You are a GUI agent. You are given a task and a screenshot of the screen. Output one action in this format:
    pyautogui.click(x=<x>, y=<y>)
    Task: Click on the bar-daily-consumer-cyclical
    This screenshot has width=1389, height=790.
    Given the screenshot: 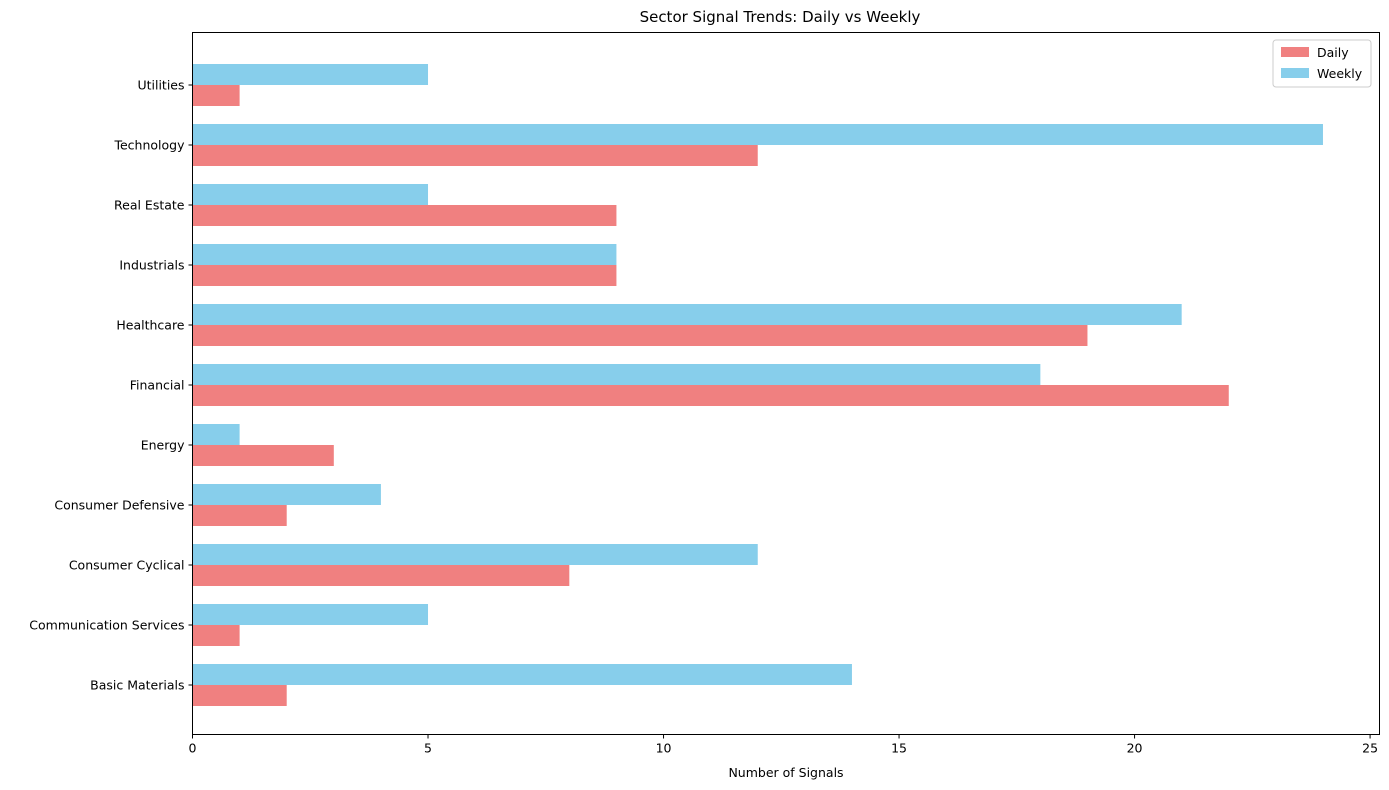 What is the action you would take?
    pyautogui.click(x=381, y=575)
    